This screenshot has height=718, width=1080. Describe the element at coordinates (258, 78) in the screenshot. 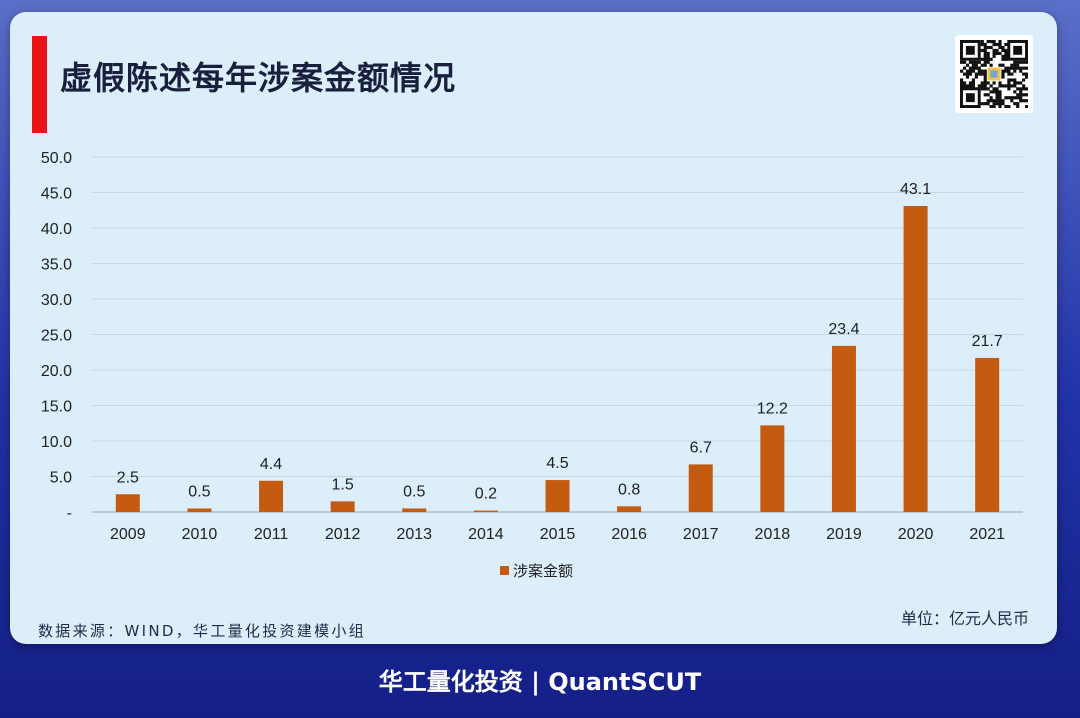

I see `page-title: 虚假陈述每年涉案金额情况` at that location.